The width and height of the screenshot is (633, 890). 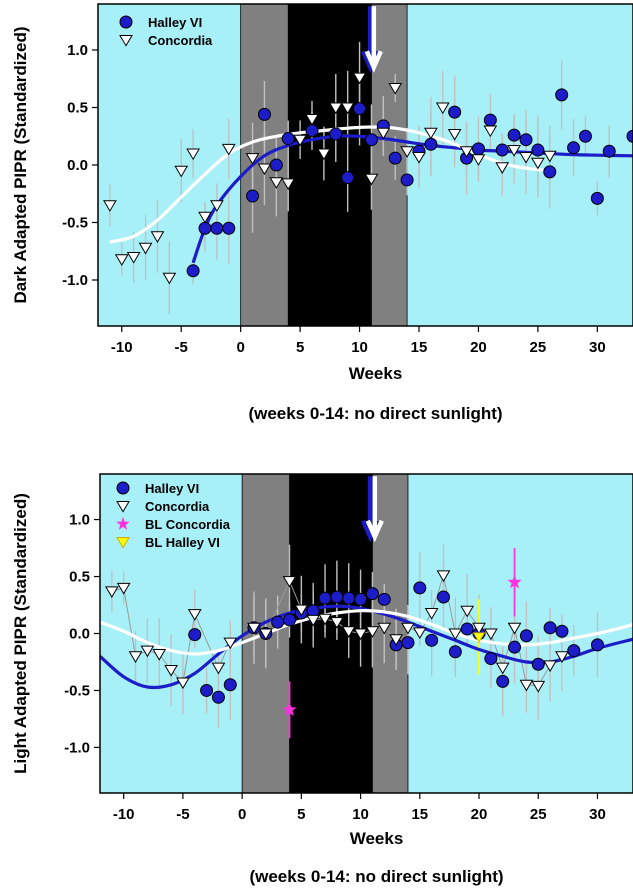 What do you see at coordinates (122, 347) in the screenshot?
I see `x-tick-label: -10` at bounding box center [122, 347].